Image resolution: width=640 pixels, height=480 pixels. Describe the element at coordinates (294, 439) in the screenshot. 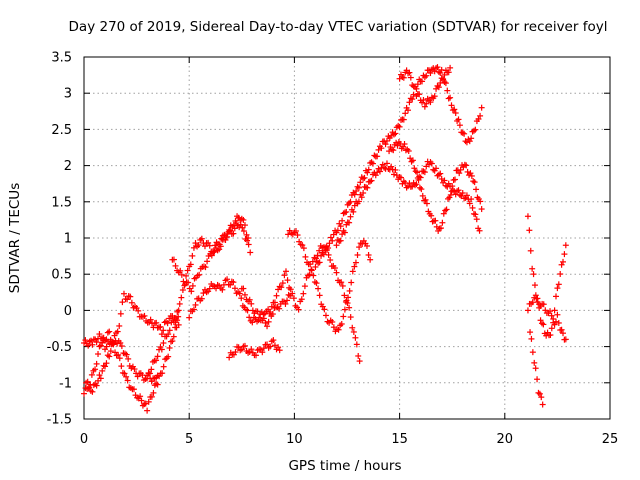

I see `x-tick-label: 10` at that location.